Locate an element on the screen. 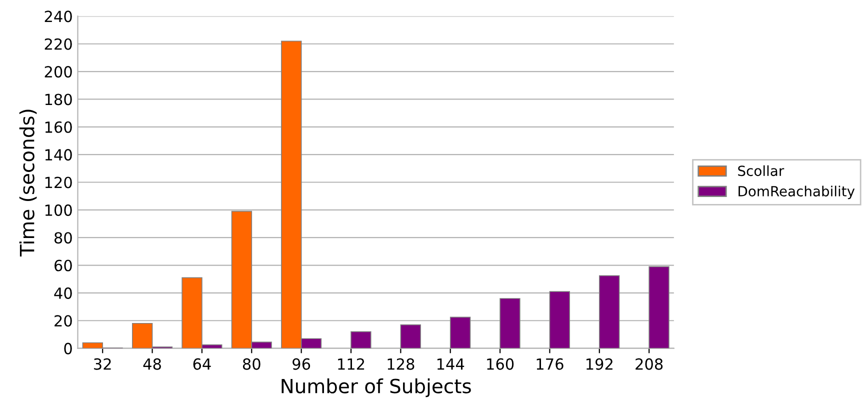 The width and height of the screenshot is (864, 405). y-tick-label: 100 is located at coordinates (58, 210).